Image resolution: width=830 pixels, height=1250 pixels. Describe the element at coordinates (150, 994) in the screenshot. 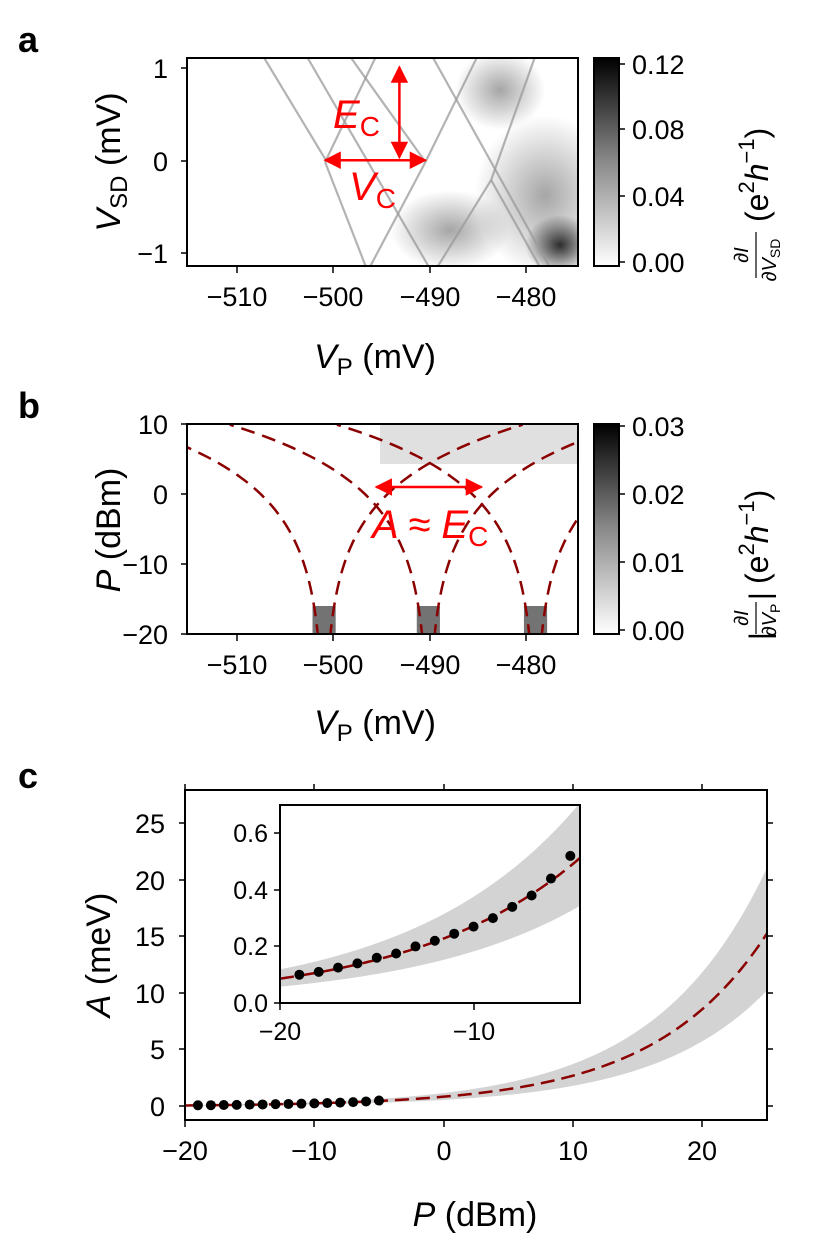

I see `panel-c-ytick-label: 10` at that location.